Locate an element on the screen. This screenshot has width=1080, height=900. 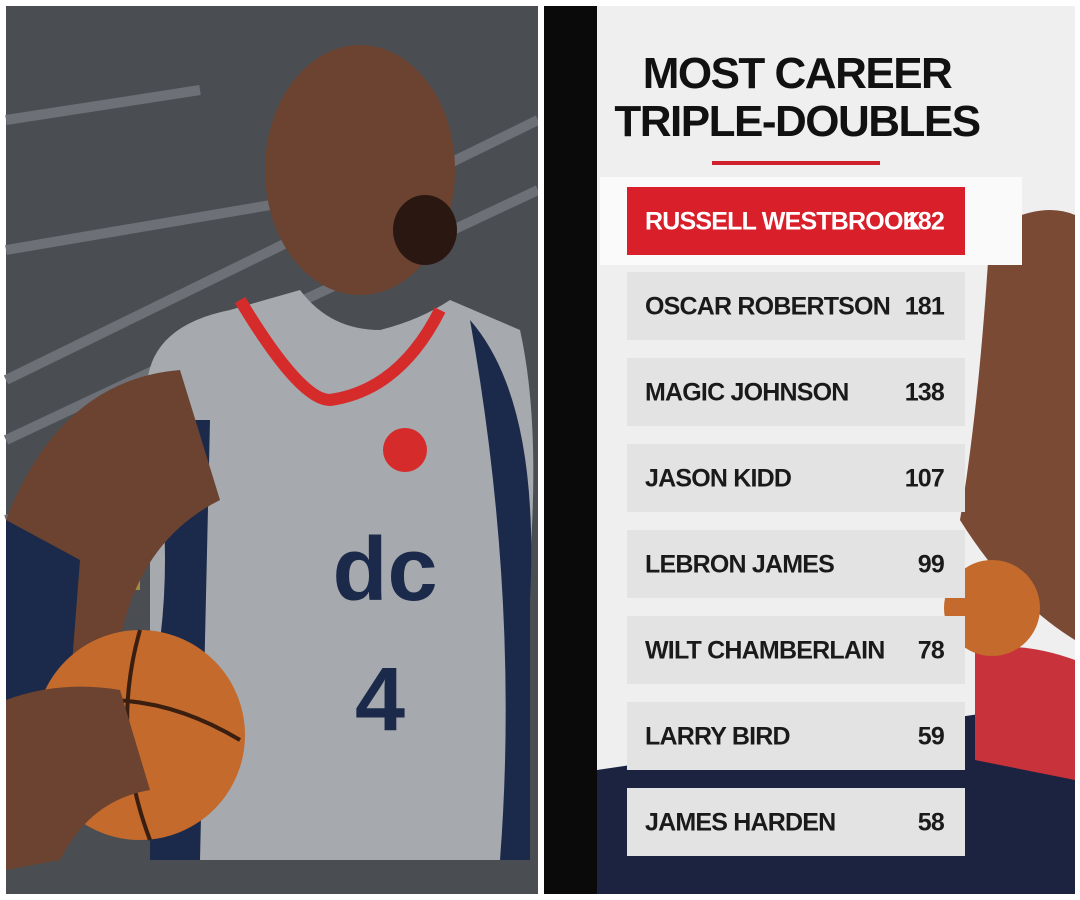
leaderboard-row: JAMES HARDEN 58 is located at coordinates (796, 822).